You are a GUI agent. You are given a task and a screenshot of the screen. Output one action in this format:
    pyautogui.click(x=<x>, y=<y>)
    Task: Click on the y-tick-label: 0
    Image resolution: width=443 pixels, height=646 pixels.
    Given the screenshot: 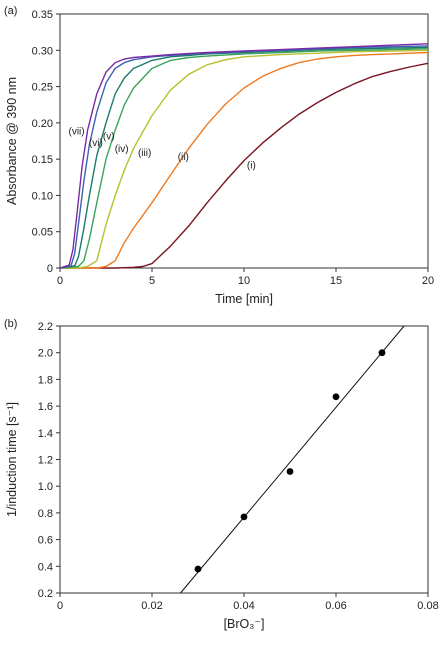 What is the action you would take?
    pyautogui.click(x=50, y=269)
    